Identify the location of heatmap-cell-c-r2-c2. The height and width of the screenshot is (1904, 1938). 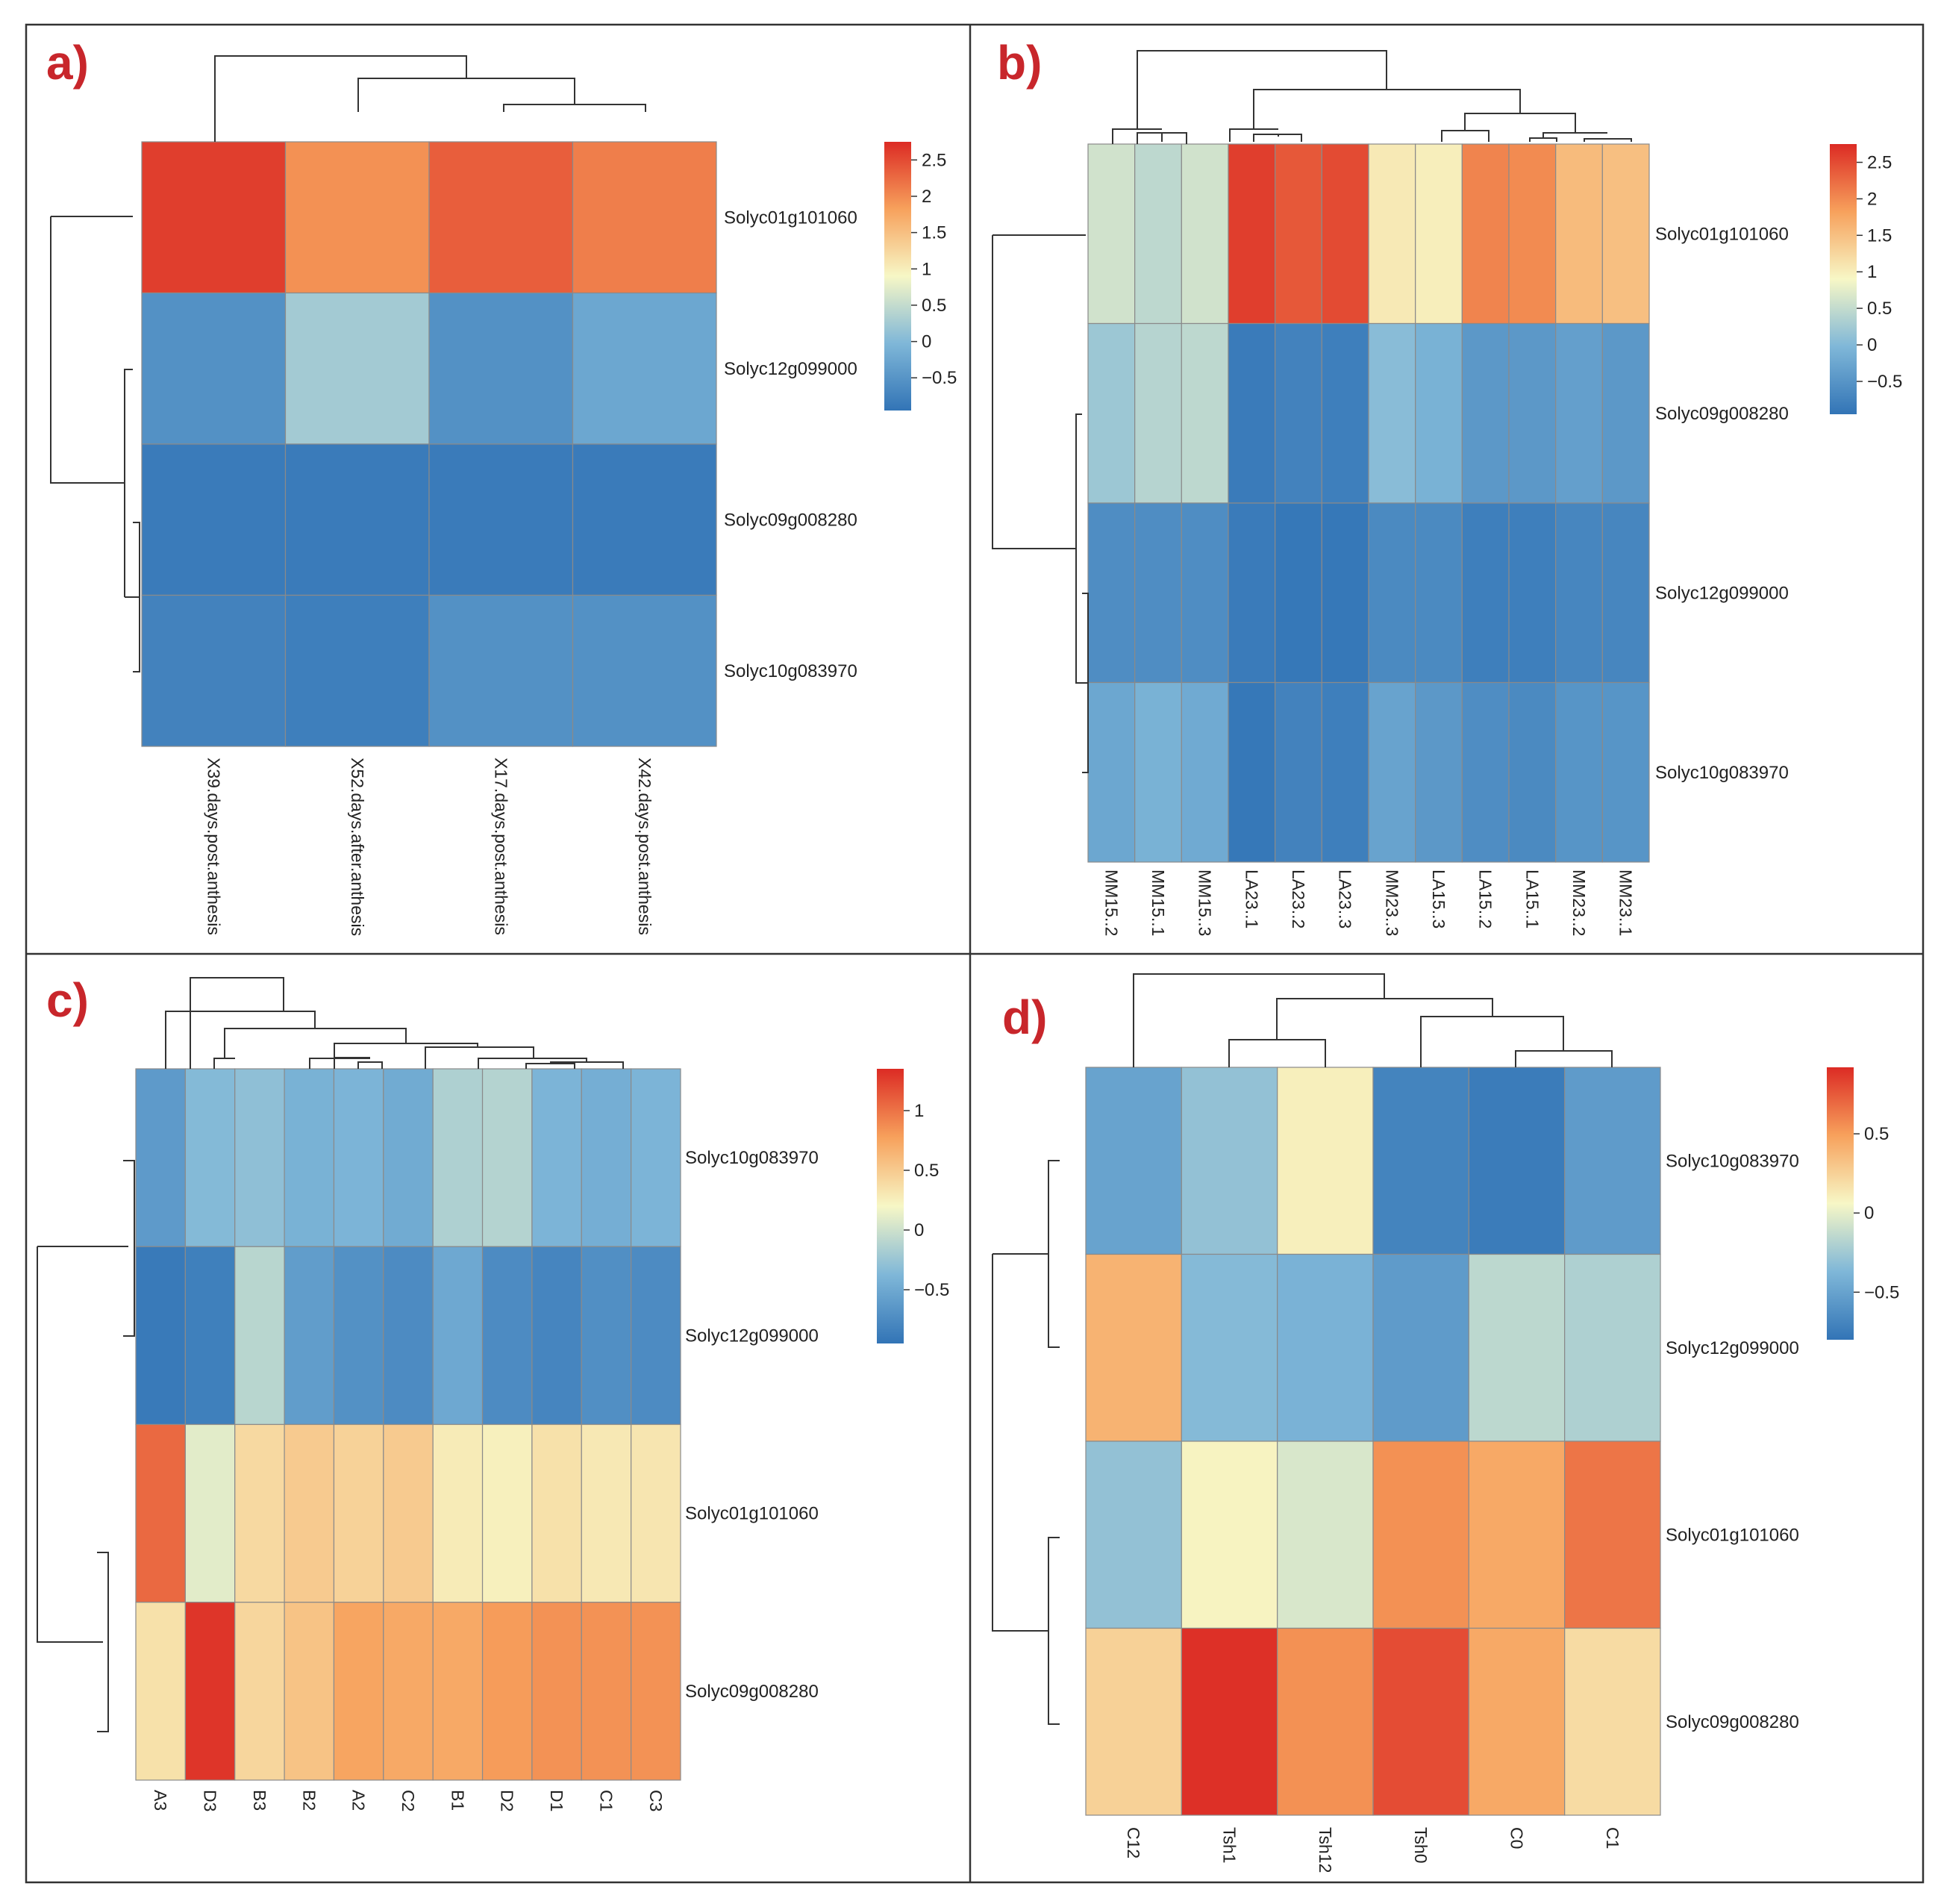
(259, 1513).